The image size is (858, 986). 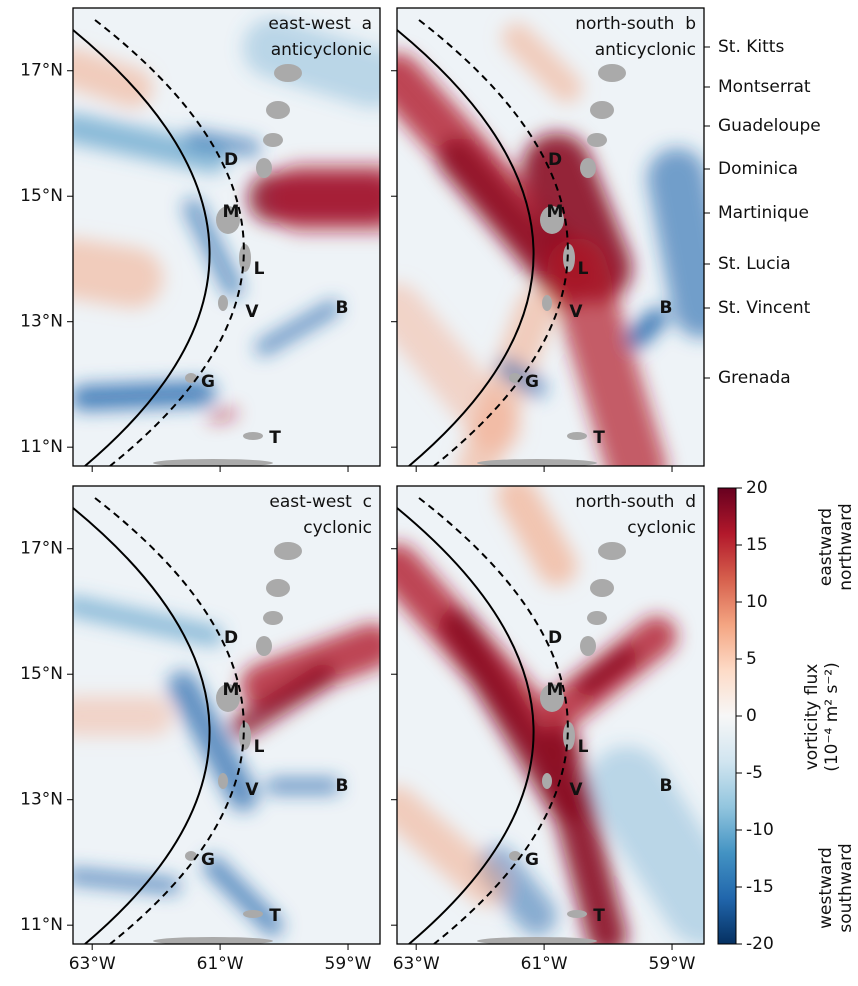 I want to click on direction-label: westward, so click(x=826, y=888).